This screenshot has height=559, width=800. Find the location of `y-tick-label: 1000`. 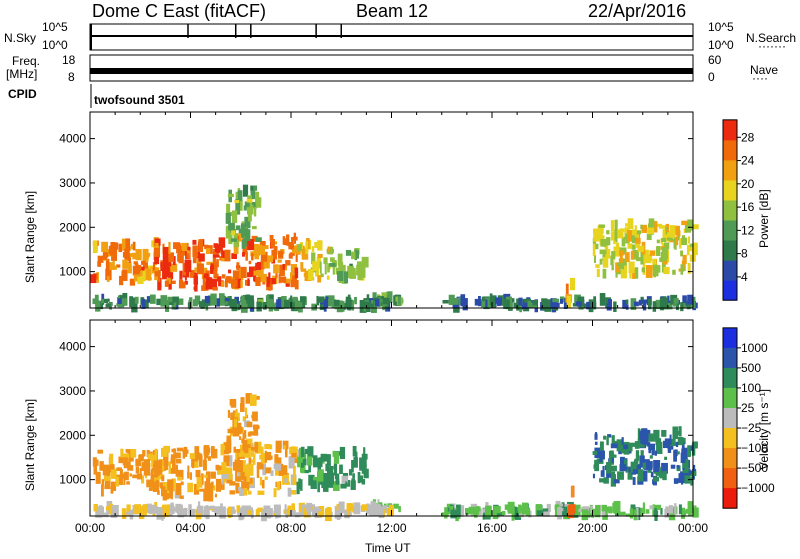

y-tick-label: 1000 is located at coordinates (72, 480).